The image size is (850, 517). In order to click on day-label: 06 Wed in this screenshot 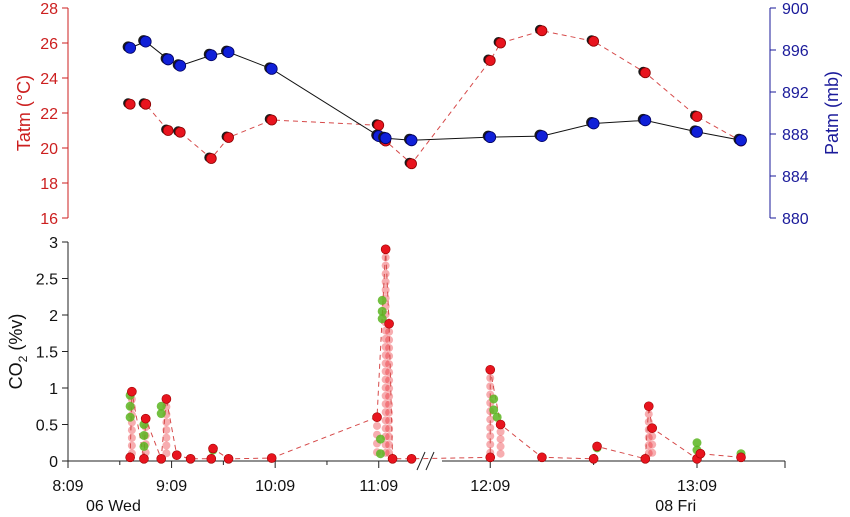, I will do `click(113, 506)`.